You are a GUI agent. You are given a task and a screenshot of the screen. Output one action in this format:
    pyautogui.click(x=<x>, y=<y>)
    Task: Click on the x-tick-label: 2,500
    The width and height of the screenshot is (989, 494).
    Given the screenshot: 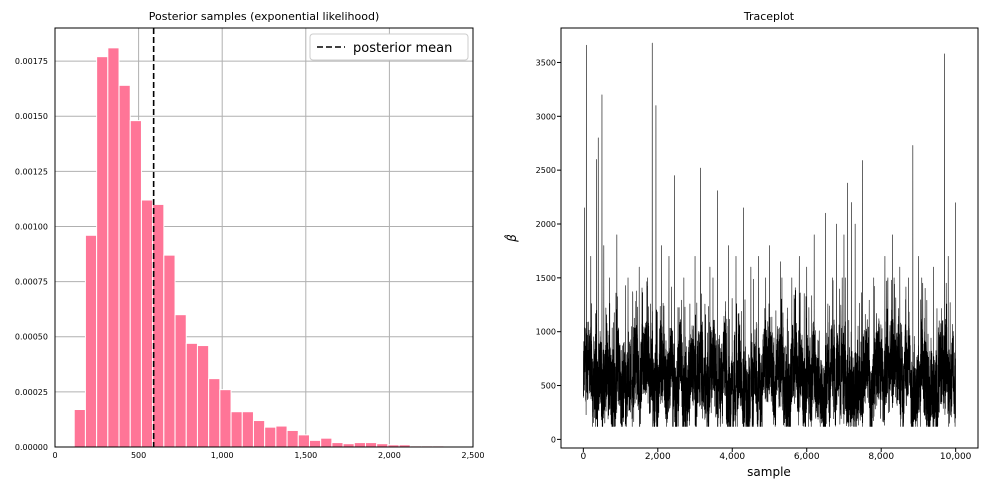 What is the action you would take?
    pyautogui.click(x=473, y=455)
    